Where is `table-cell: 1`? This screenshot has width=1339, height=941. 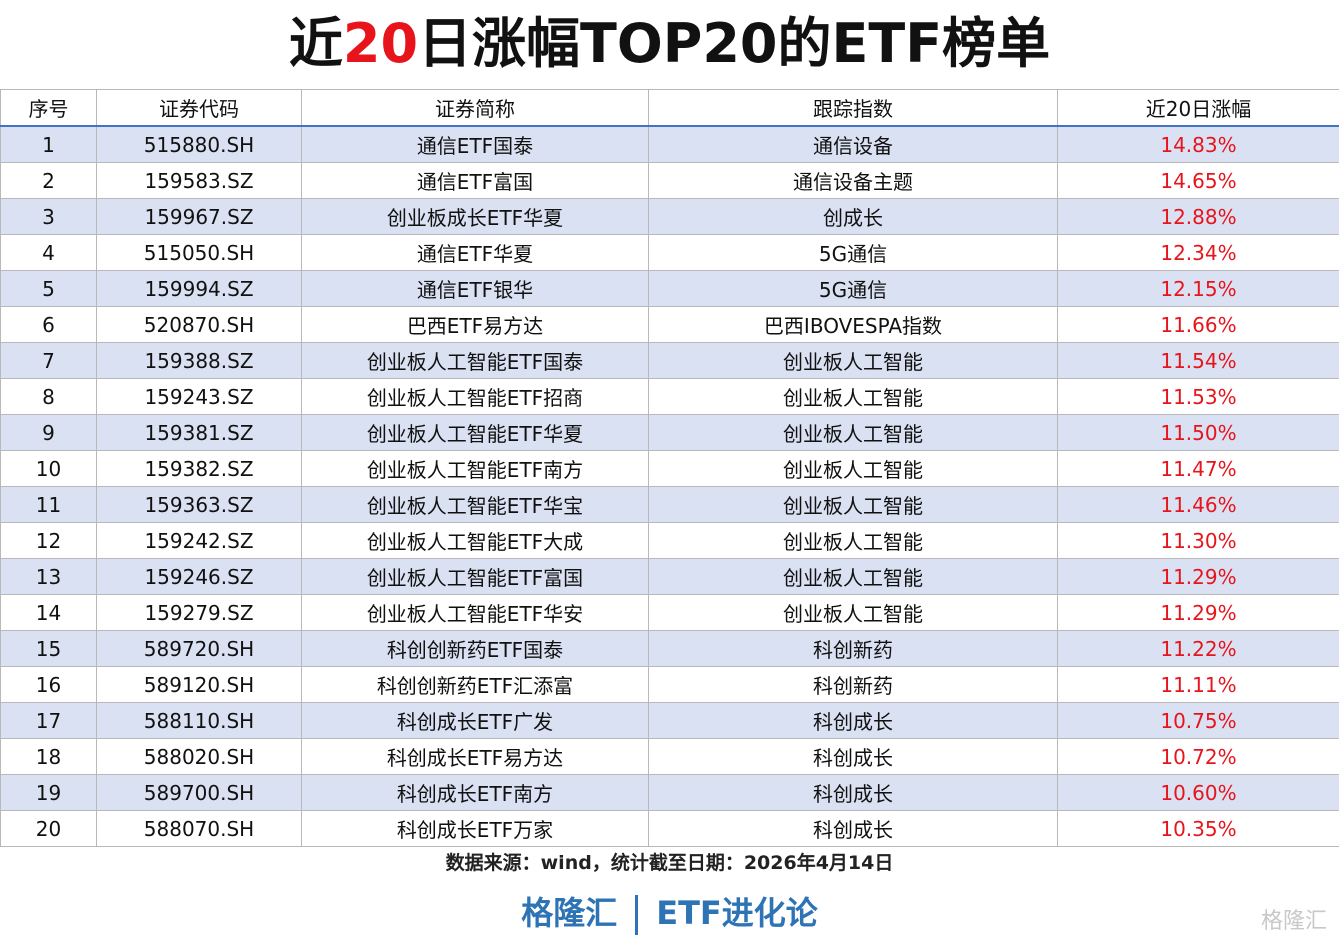 table-cell: 1 is located at coordinates (48, 144).